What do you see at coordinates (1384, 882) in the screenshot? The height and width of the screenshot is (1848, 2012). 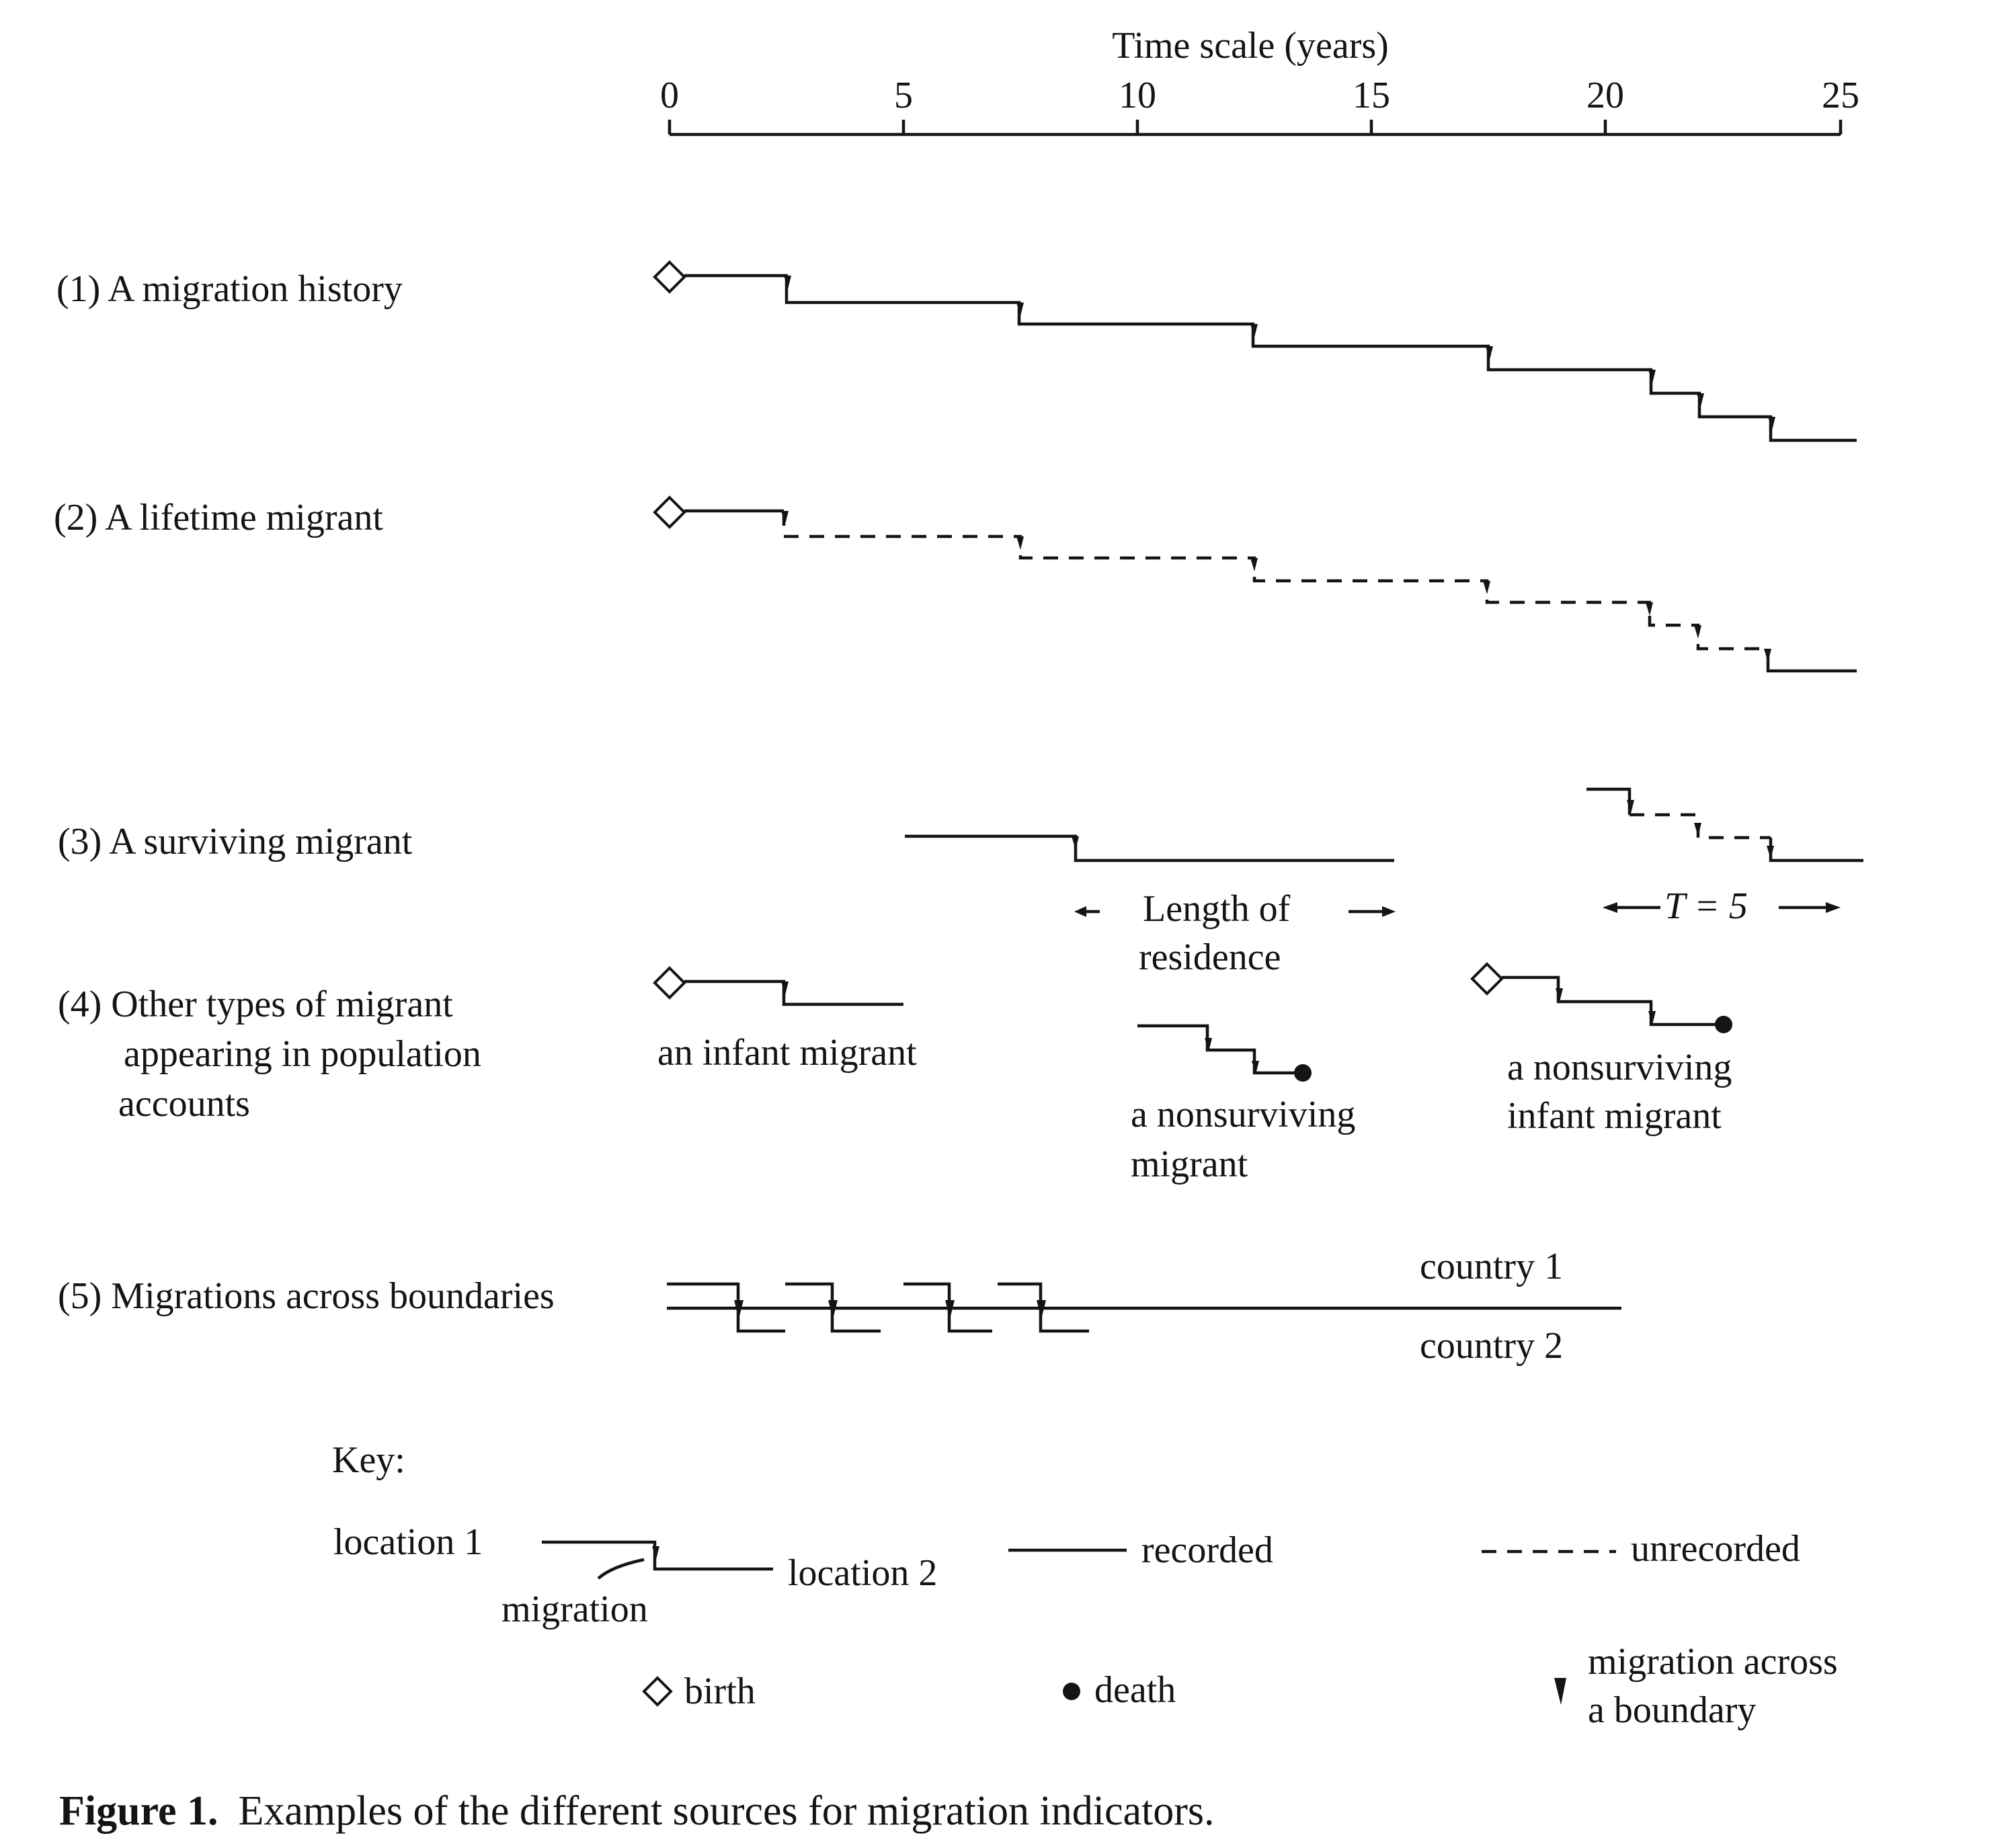 I see `row-3-surviving-migrant: Length of residence T = 5` at bounding box center [1384, 882].